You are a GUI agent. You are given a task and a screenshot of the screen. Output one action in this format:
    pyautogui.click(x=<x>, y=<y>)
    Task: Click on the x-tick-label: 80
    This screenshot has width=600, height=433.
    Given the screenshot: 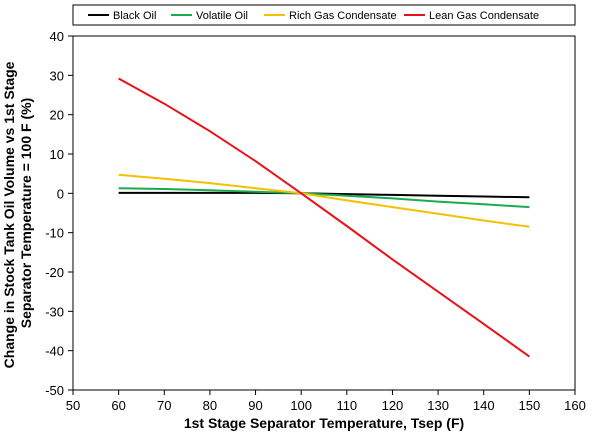 What is the action you would take?
    pyautogui.click(x=210, y=405)
    